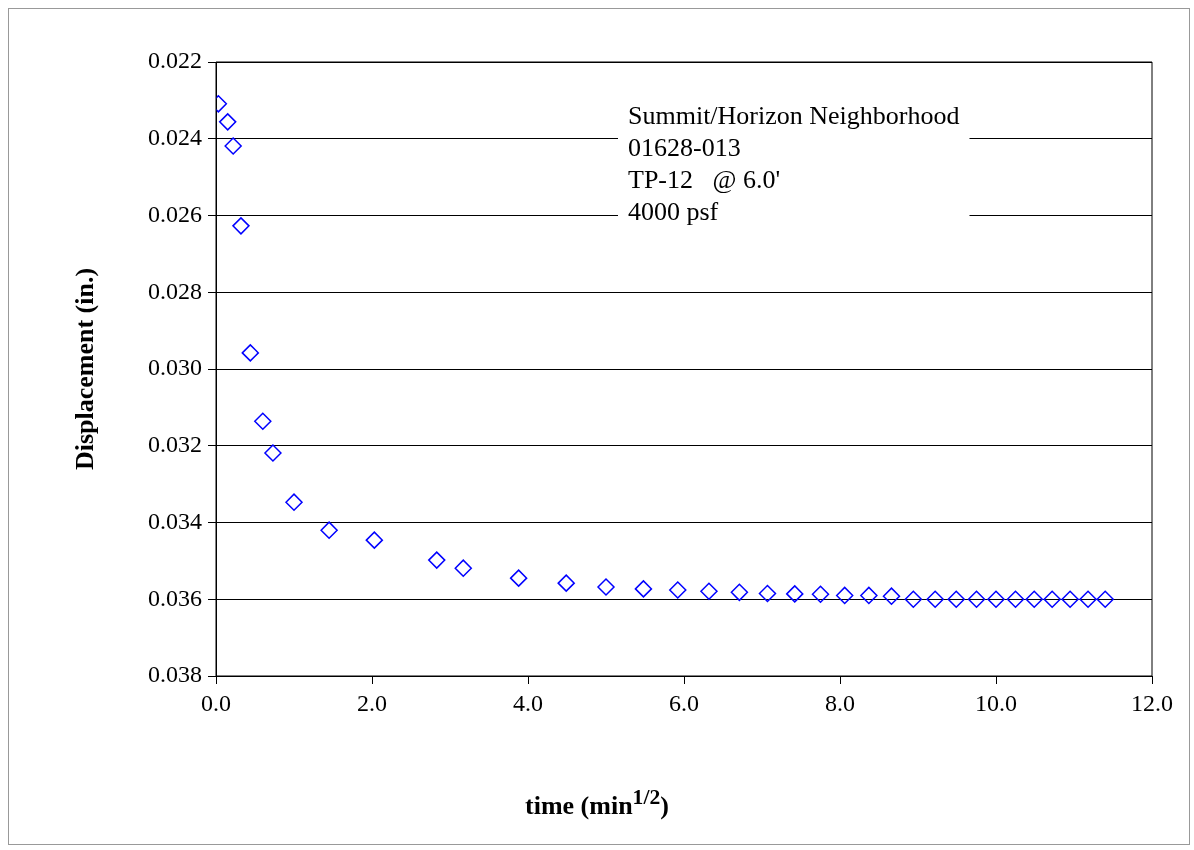 The width and height of the screenshot is (1194, 850). Describe the element at coordinates (528, 702) in the screenshot. I see `x-tick-label: 4.0` at that location.